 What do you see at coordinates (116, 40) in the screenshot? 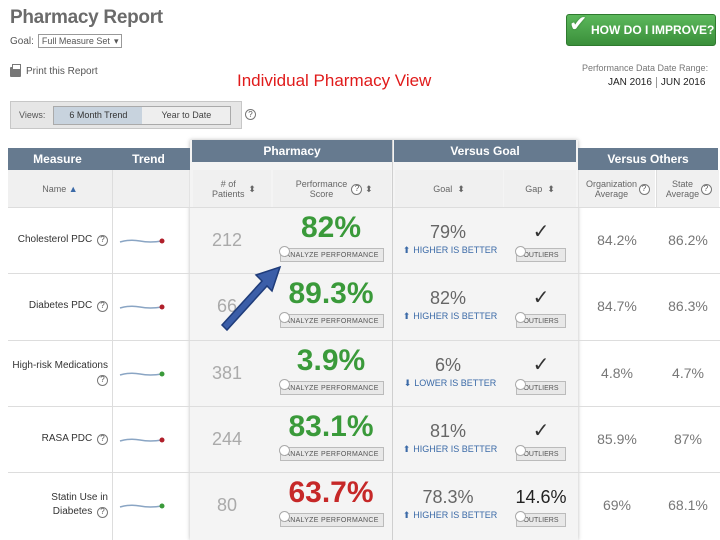
I see `chevron-down-icon: ▾` at bounding box center [116, 40].